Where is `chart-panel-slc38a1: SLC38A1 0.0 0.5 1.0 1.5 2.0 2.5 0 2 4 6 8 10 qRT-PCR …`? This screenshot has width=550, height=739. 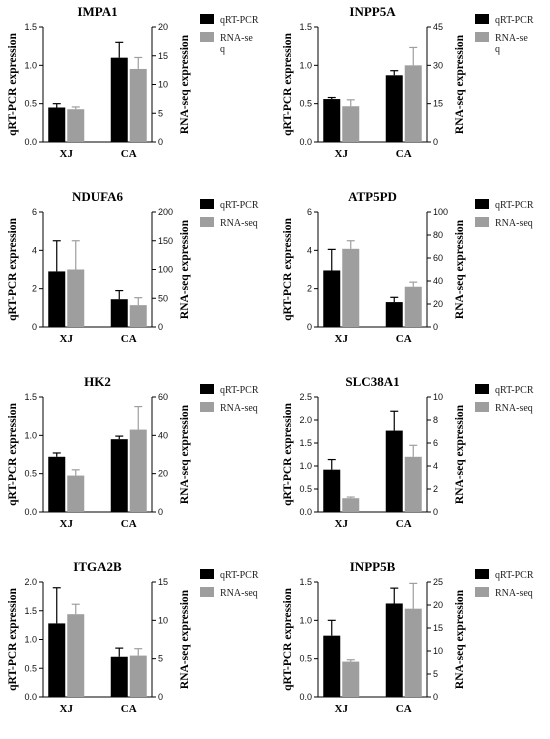 chart-panel-slc38a1: SLC38A1 0.0 0.5 1.0 1.5 2.0 2.5 0 2 4 6 8 10 qRT-PCR … is located at coordinates (412, 462).